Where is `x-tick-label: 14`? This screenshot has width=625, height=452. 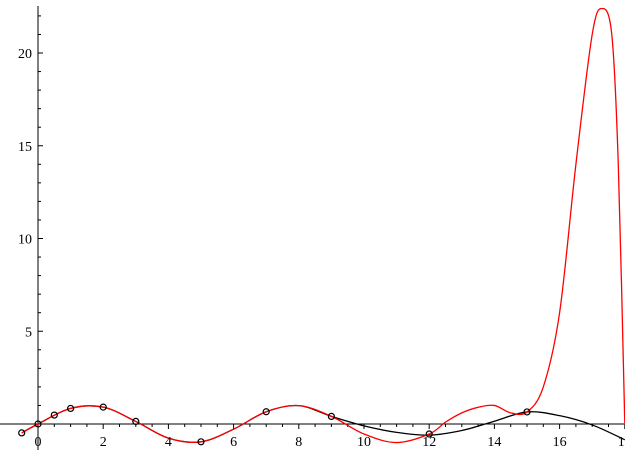
x-tick-label: 14 is located at coordinates (494, 442).